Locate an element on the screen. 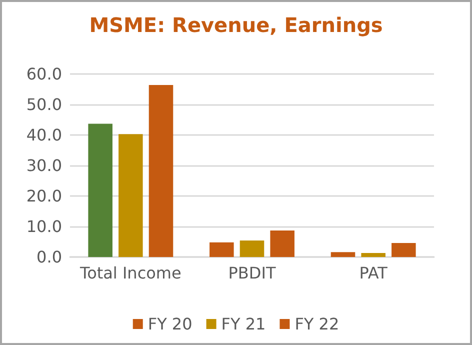  y-tick-label: 50.0 is located at coordinates (44, 104).